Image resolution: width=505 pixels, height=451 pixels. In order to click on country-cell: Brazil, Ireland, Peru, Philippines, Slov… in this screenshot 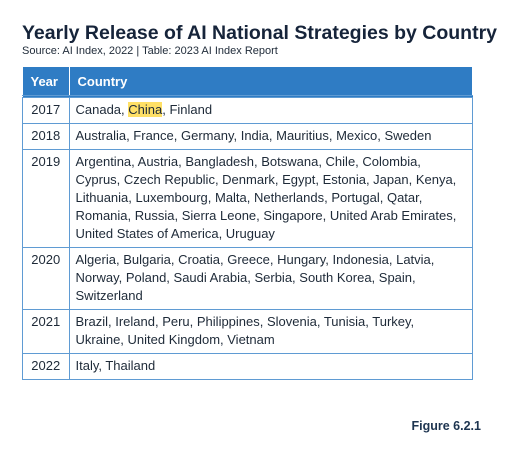, I will do `click(270, 331)`.